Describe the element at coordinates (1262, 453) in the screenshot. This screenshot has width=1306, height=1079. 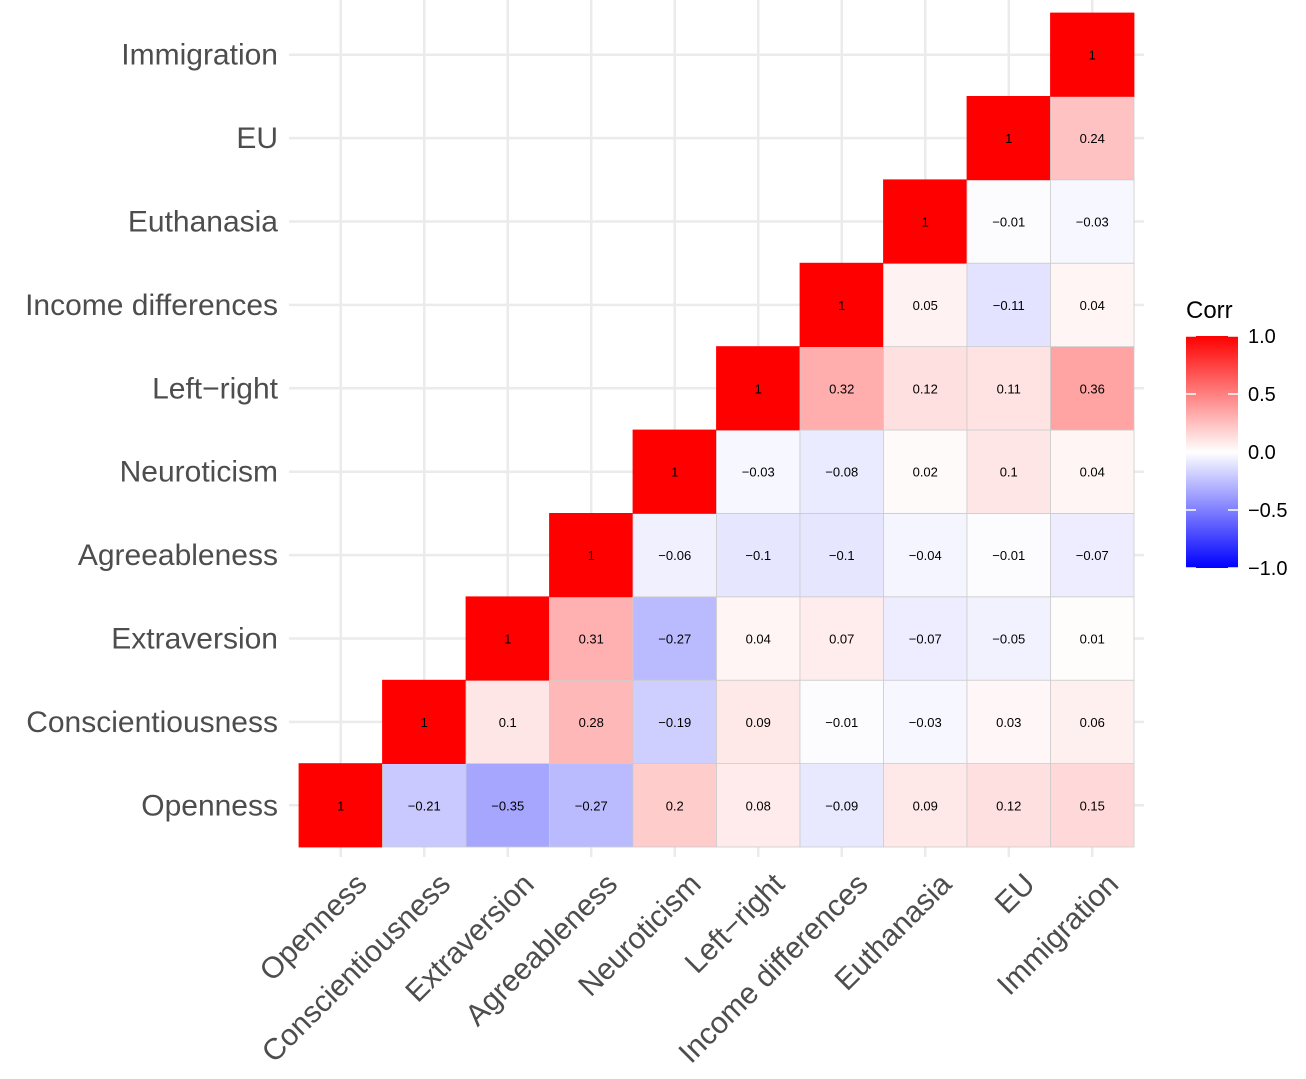
I see `legend-tick-label: 0.0` at that location.